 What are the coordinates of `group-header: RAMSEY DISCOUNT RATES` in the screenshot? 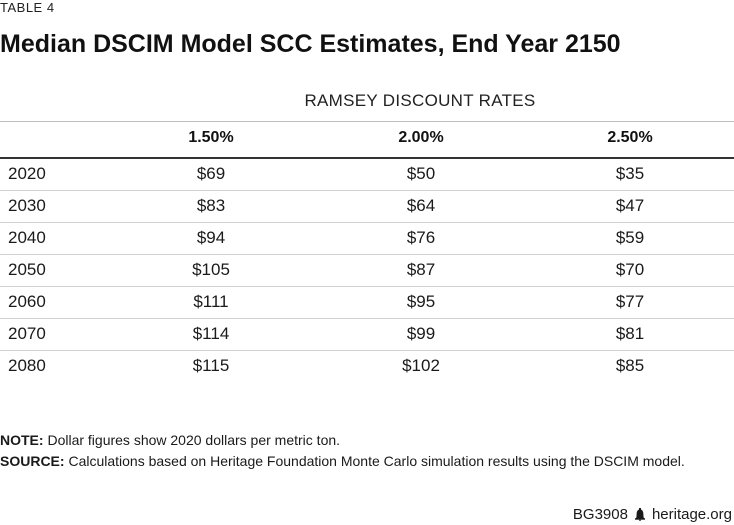 It's located at (420, 100).